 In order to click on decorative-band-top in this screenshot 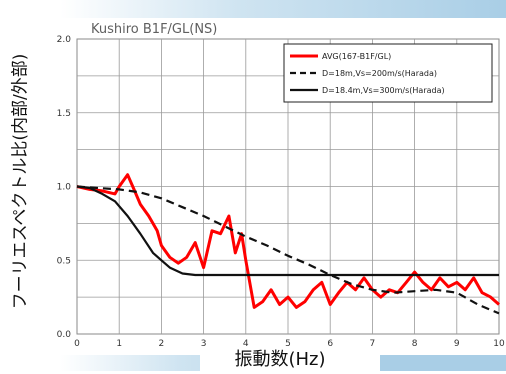, I will do `click(283, 9)`.